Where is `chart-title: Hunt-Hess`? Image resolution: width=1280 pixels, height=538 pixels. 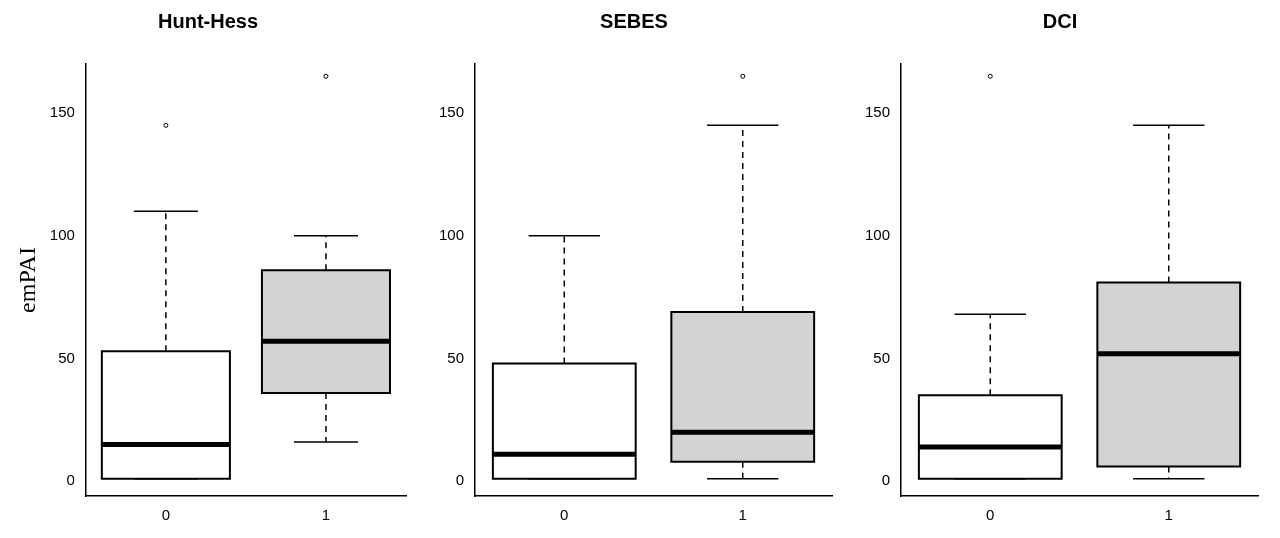
chart-title: Hunt-Hess is located at coordinates (208, 20).